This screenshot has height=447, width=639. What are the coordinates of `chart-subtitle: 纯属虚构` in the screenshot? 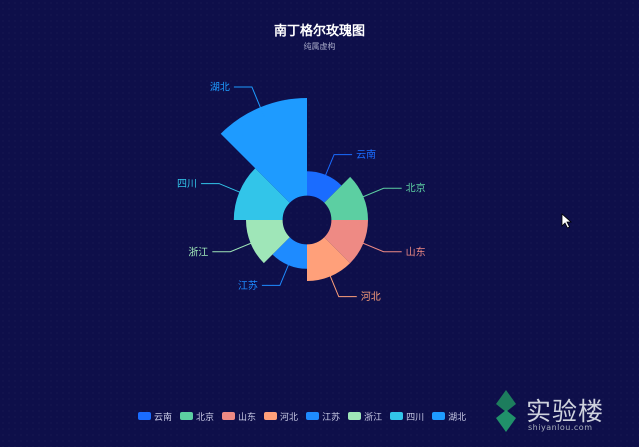 It's located at (319, 46).